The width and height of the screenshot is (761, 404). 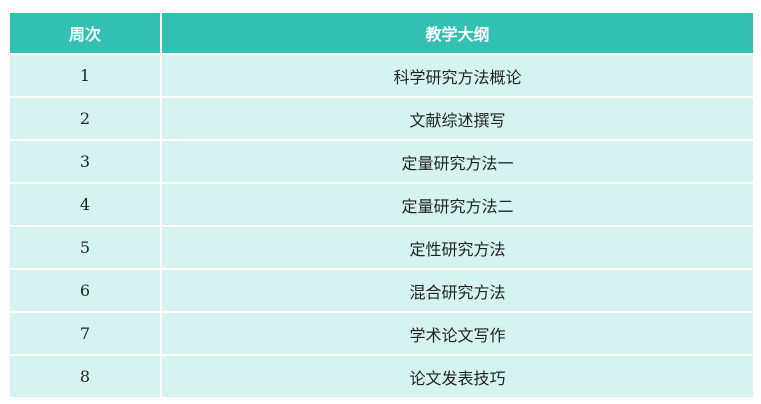 What do you see at coordinates (85, 376) in the screenshot?
I see `week-cell: 8` at bounding box center [85, 376].